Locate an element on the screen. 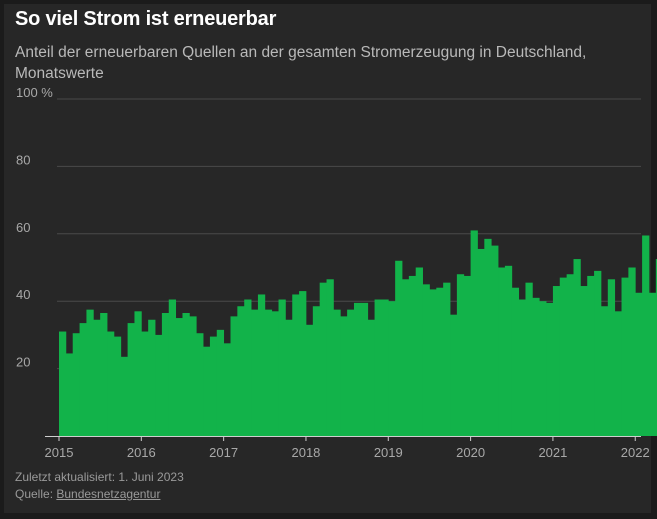 This screenshot has width=657, height=519. y-tick-label: 20 is located at coordinates (23, 362).